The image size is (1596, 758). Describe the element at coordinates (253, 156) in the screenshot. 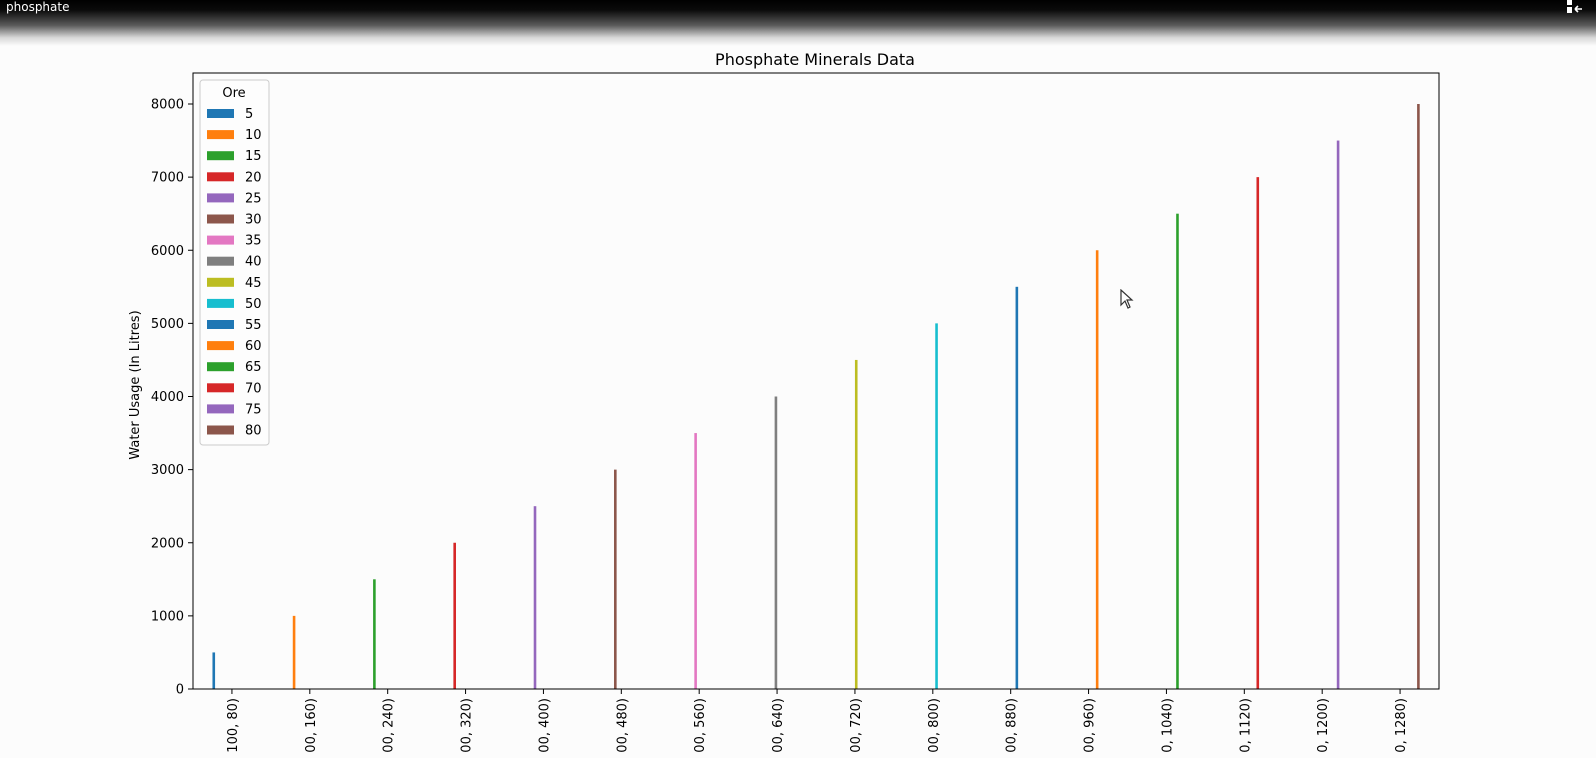

I see `legend-label: 15` at that location.